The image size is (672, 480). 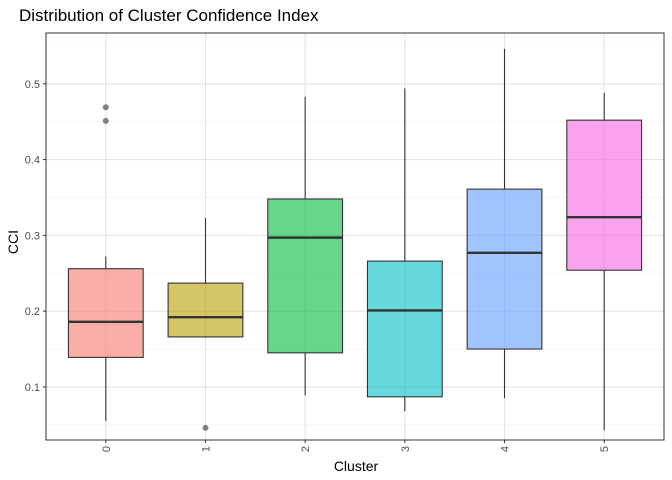 What do you see at coordinates (406, 449) in the screenshot?
I see `x-tick-label: 3` at bounding box center [406, 449].